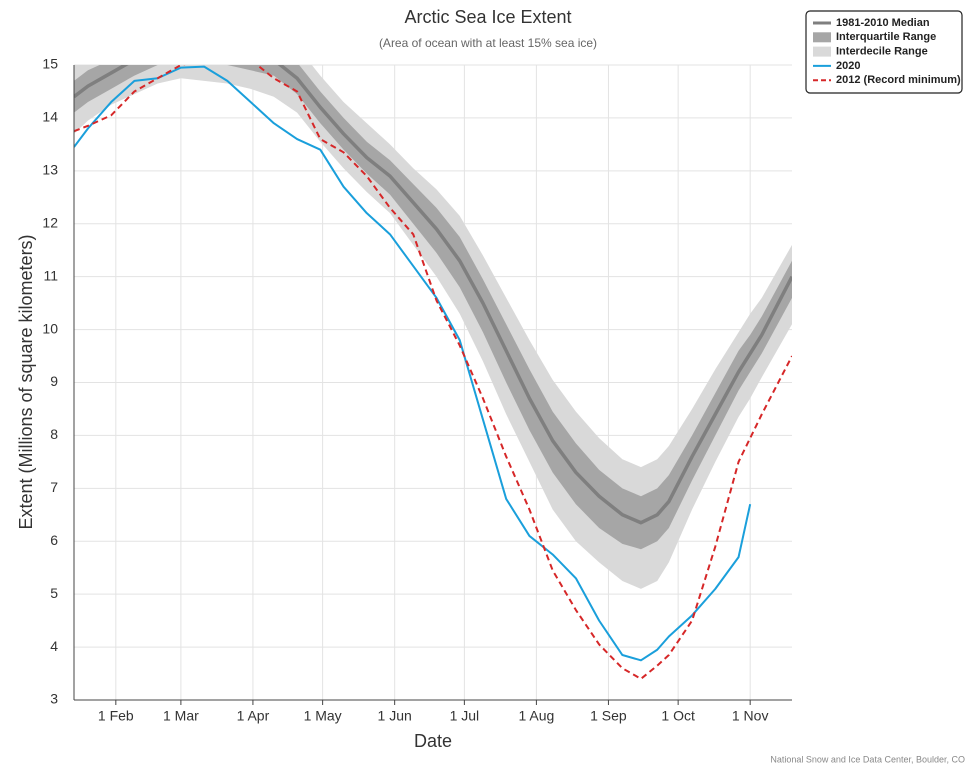 Image resolution: width=975 pixels, height=768 pixels. What do you see at coordinates (50, 117) in the screenshot?
I see `y-tick-label: 14` at bounding box center [50, 117].